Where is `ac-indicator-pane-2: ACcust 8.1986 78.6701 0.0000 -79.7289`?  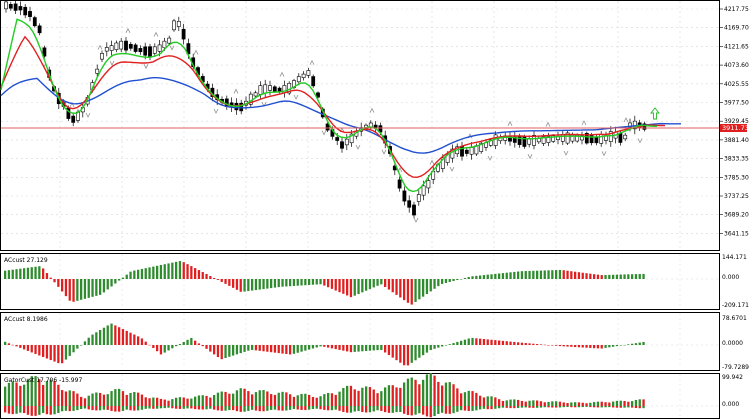 ac-indicator-pane-2: ACcust 8.1986 78.6701 0.0000 -79.7289 is located at coordinates (376, 342).